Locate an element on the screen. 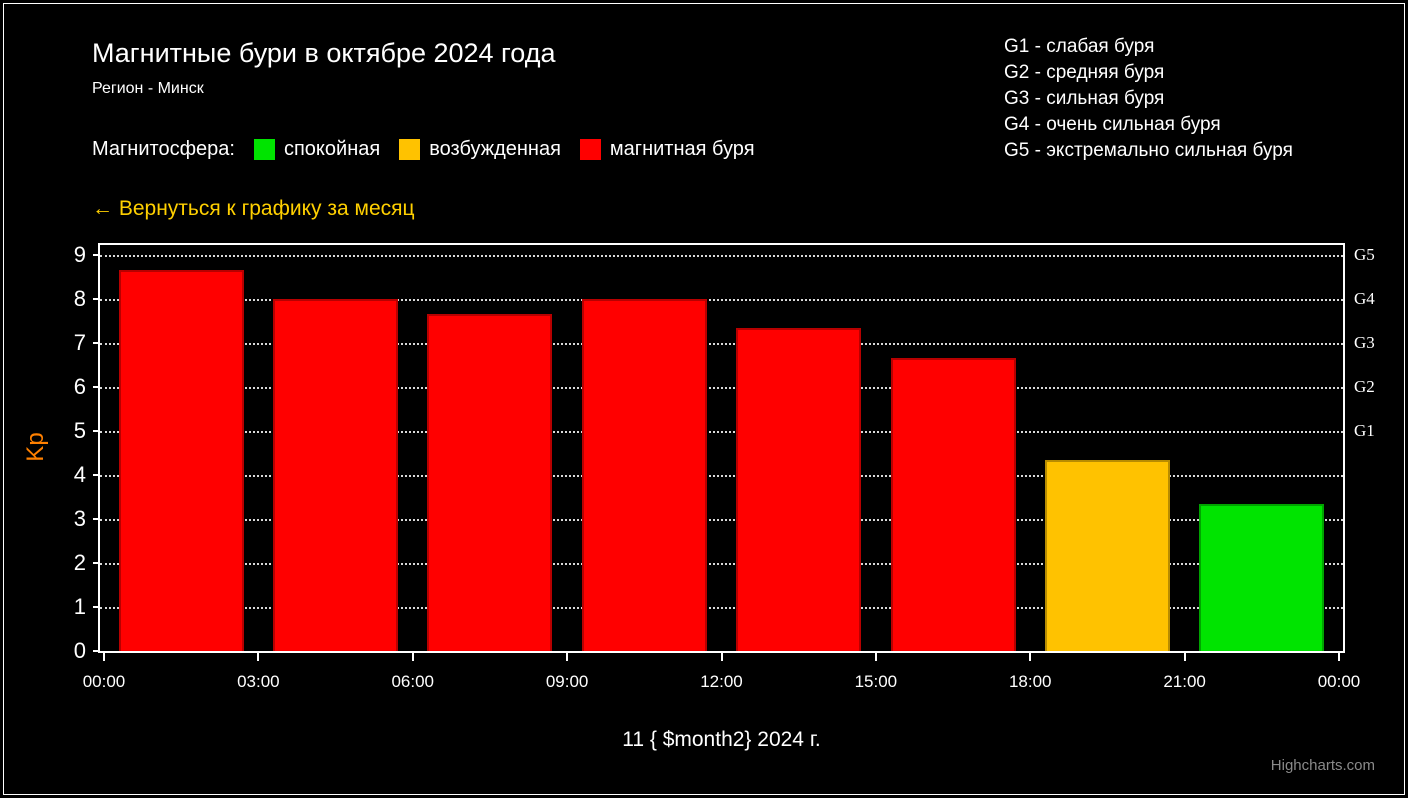 The width and height of the screenshot is (1408, 798). right-axis-g-label: G2 is located at coordinates (1364, 386).